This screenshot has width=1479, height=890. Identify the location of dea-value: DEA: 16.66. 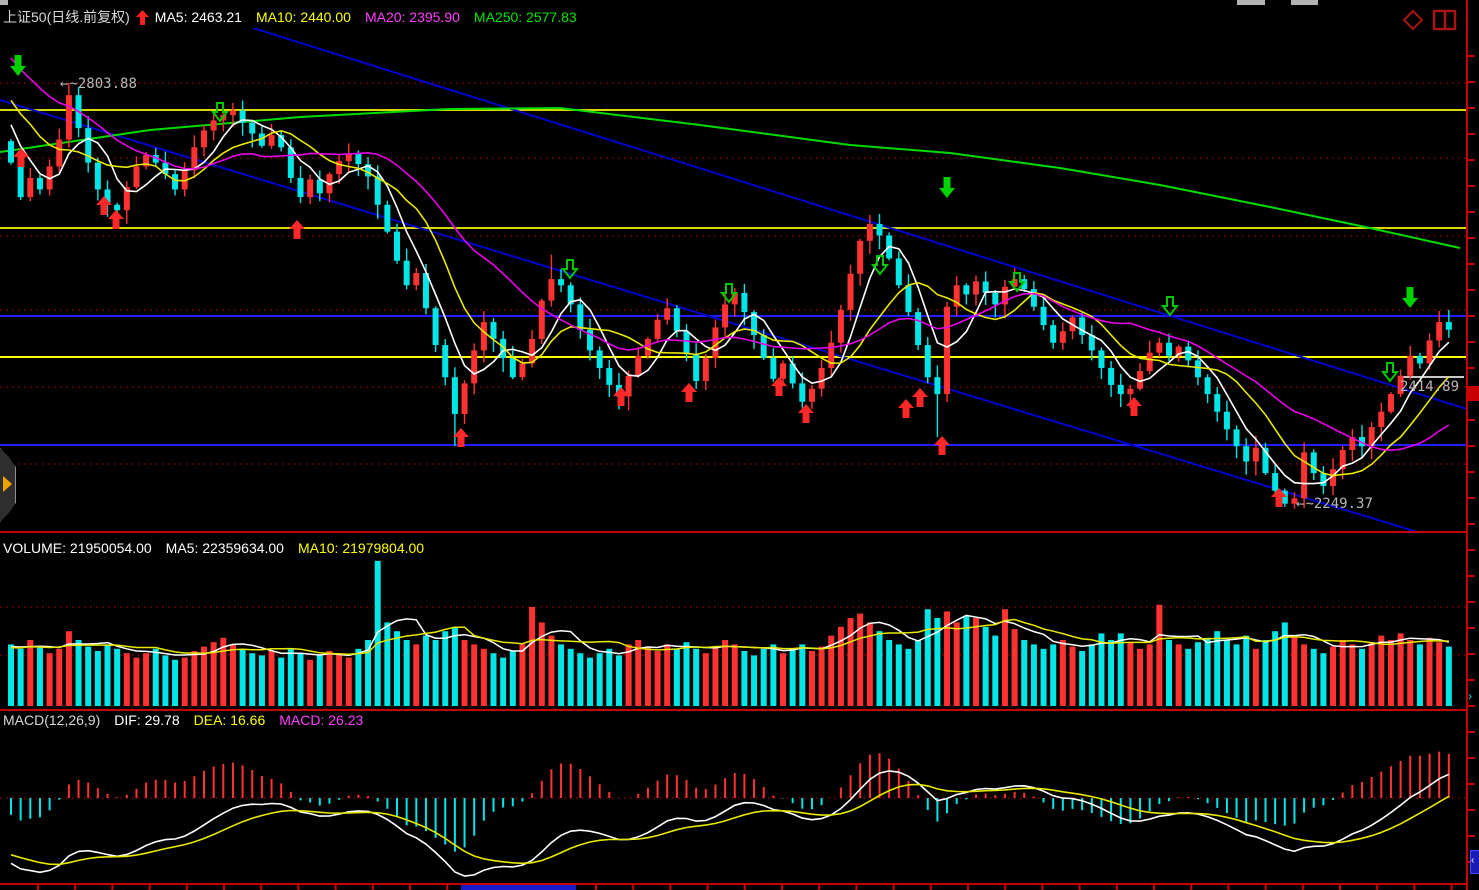
(229, 720).